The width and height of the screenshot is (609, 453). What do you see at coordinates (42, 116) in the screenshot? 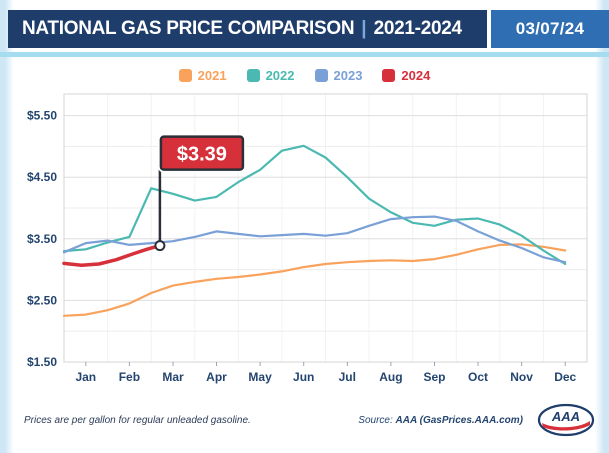
I see `svg-text: $5.50` at bounding box center [42, 116].